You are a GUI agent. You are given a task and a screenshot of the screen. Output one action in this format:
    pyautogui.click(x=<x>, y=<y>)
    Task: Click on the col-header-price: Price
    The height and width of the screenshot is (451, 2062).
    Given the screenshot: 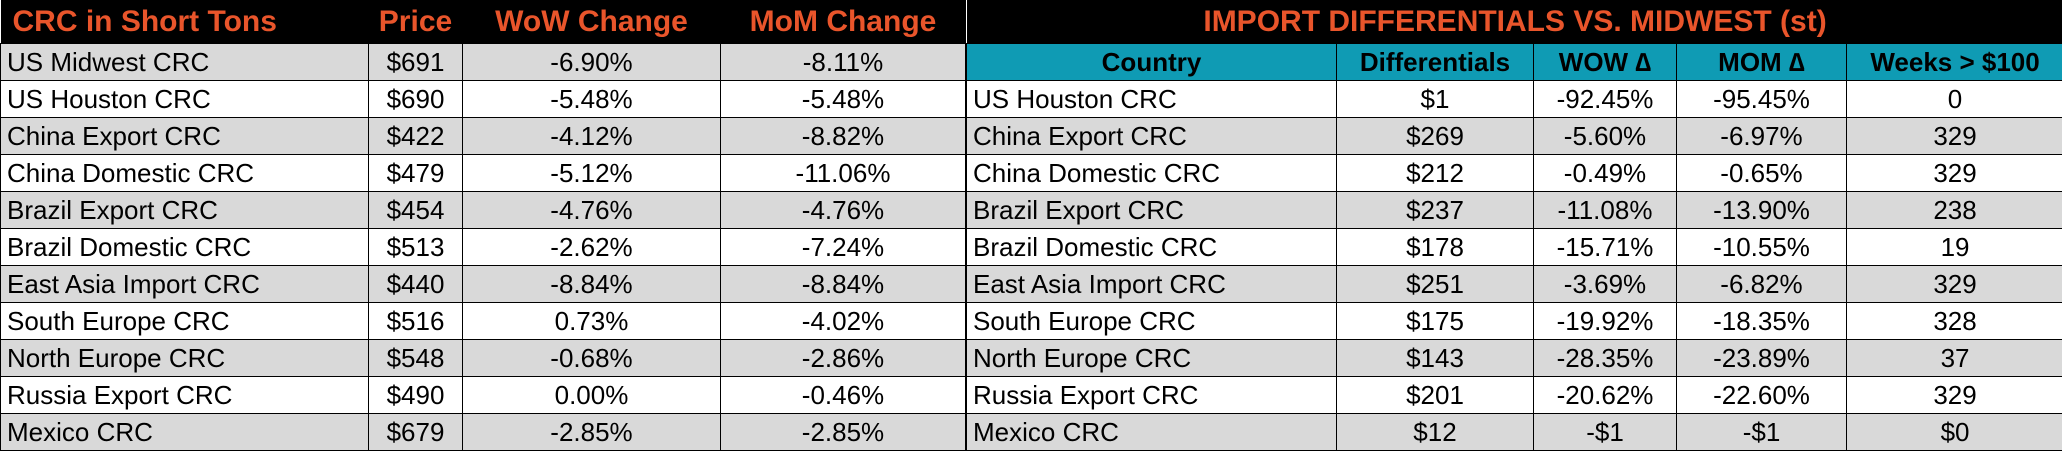 What is the action you would take?
    pyautogui.click(x=416, y=22)
    